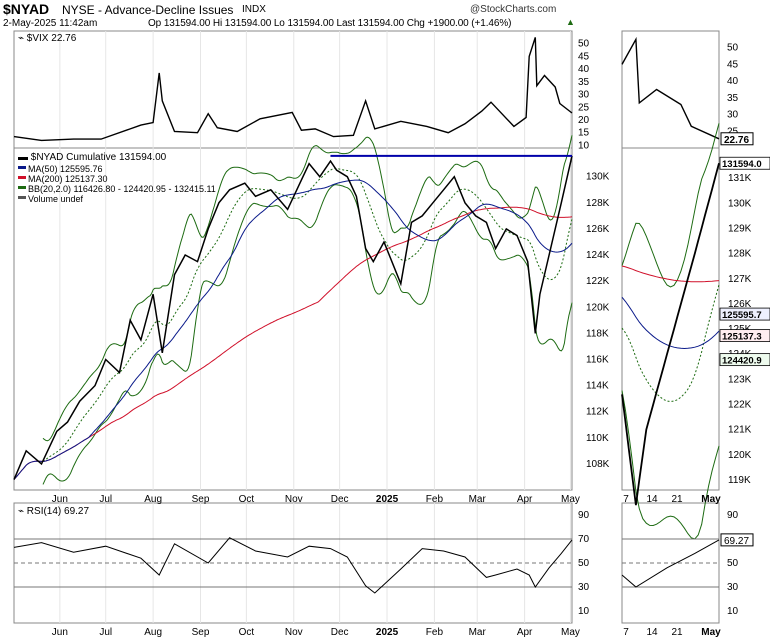 This screenshot has width=770, height=639. What do you see at coordinates (598, 255) in the screenshot?
I see `nyad-y-tick-label: 124K` at bounding box center [598, 255].